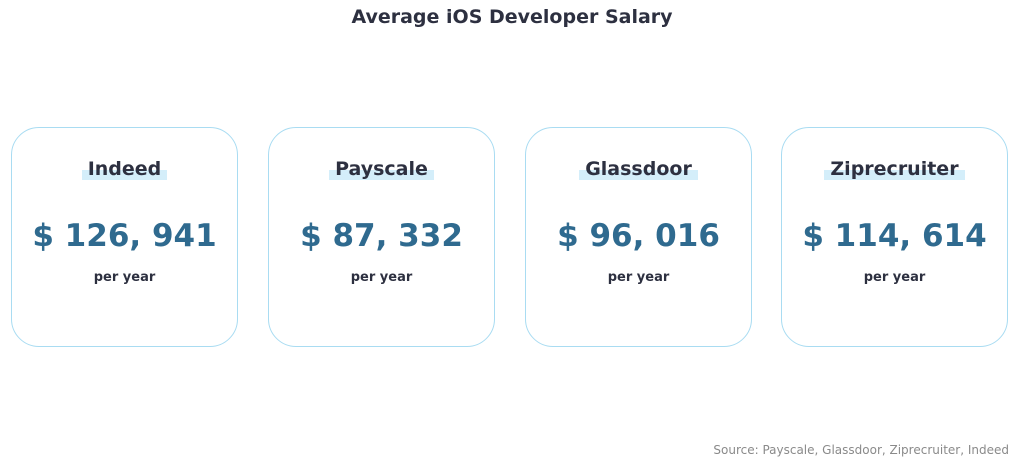  I want to click on salary-card: Glassdoor $ 96, 016 per year, so click(638, 237).